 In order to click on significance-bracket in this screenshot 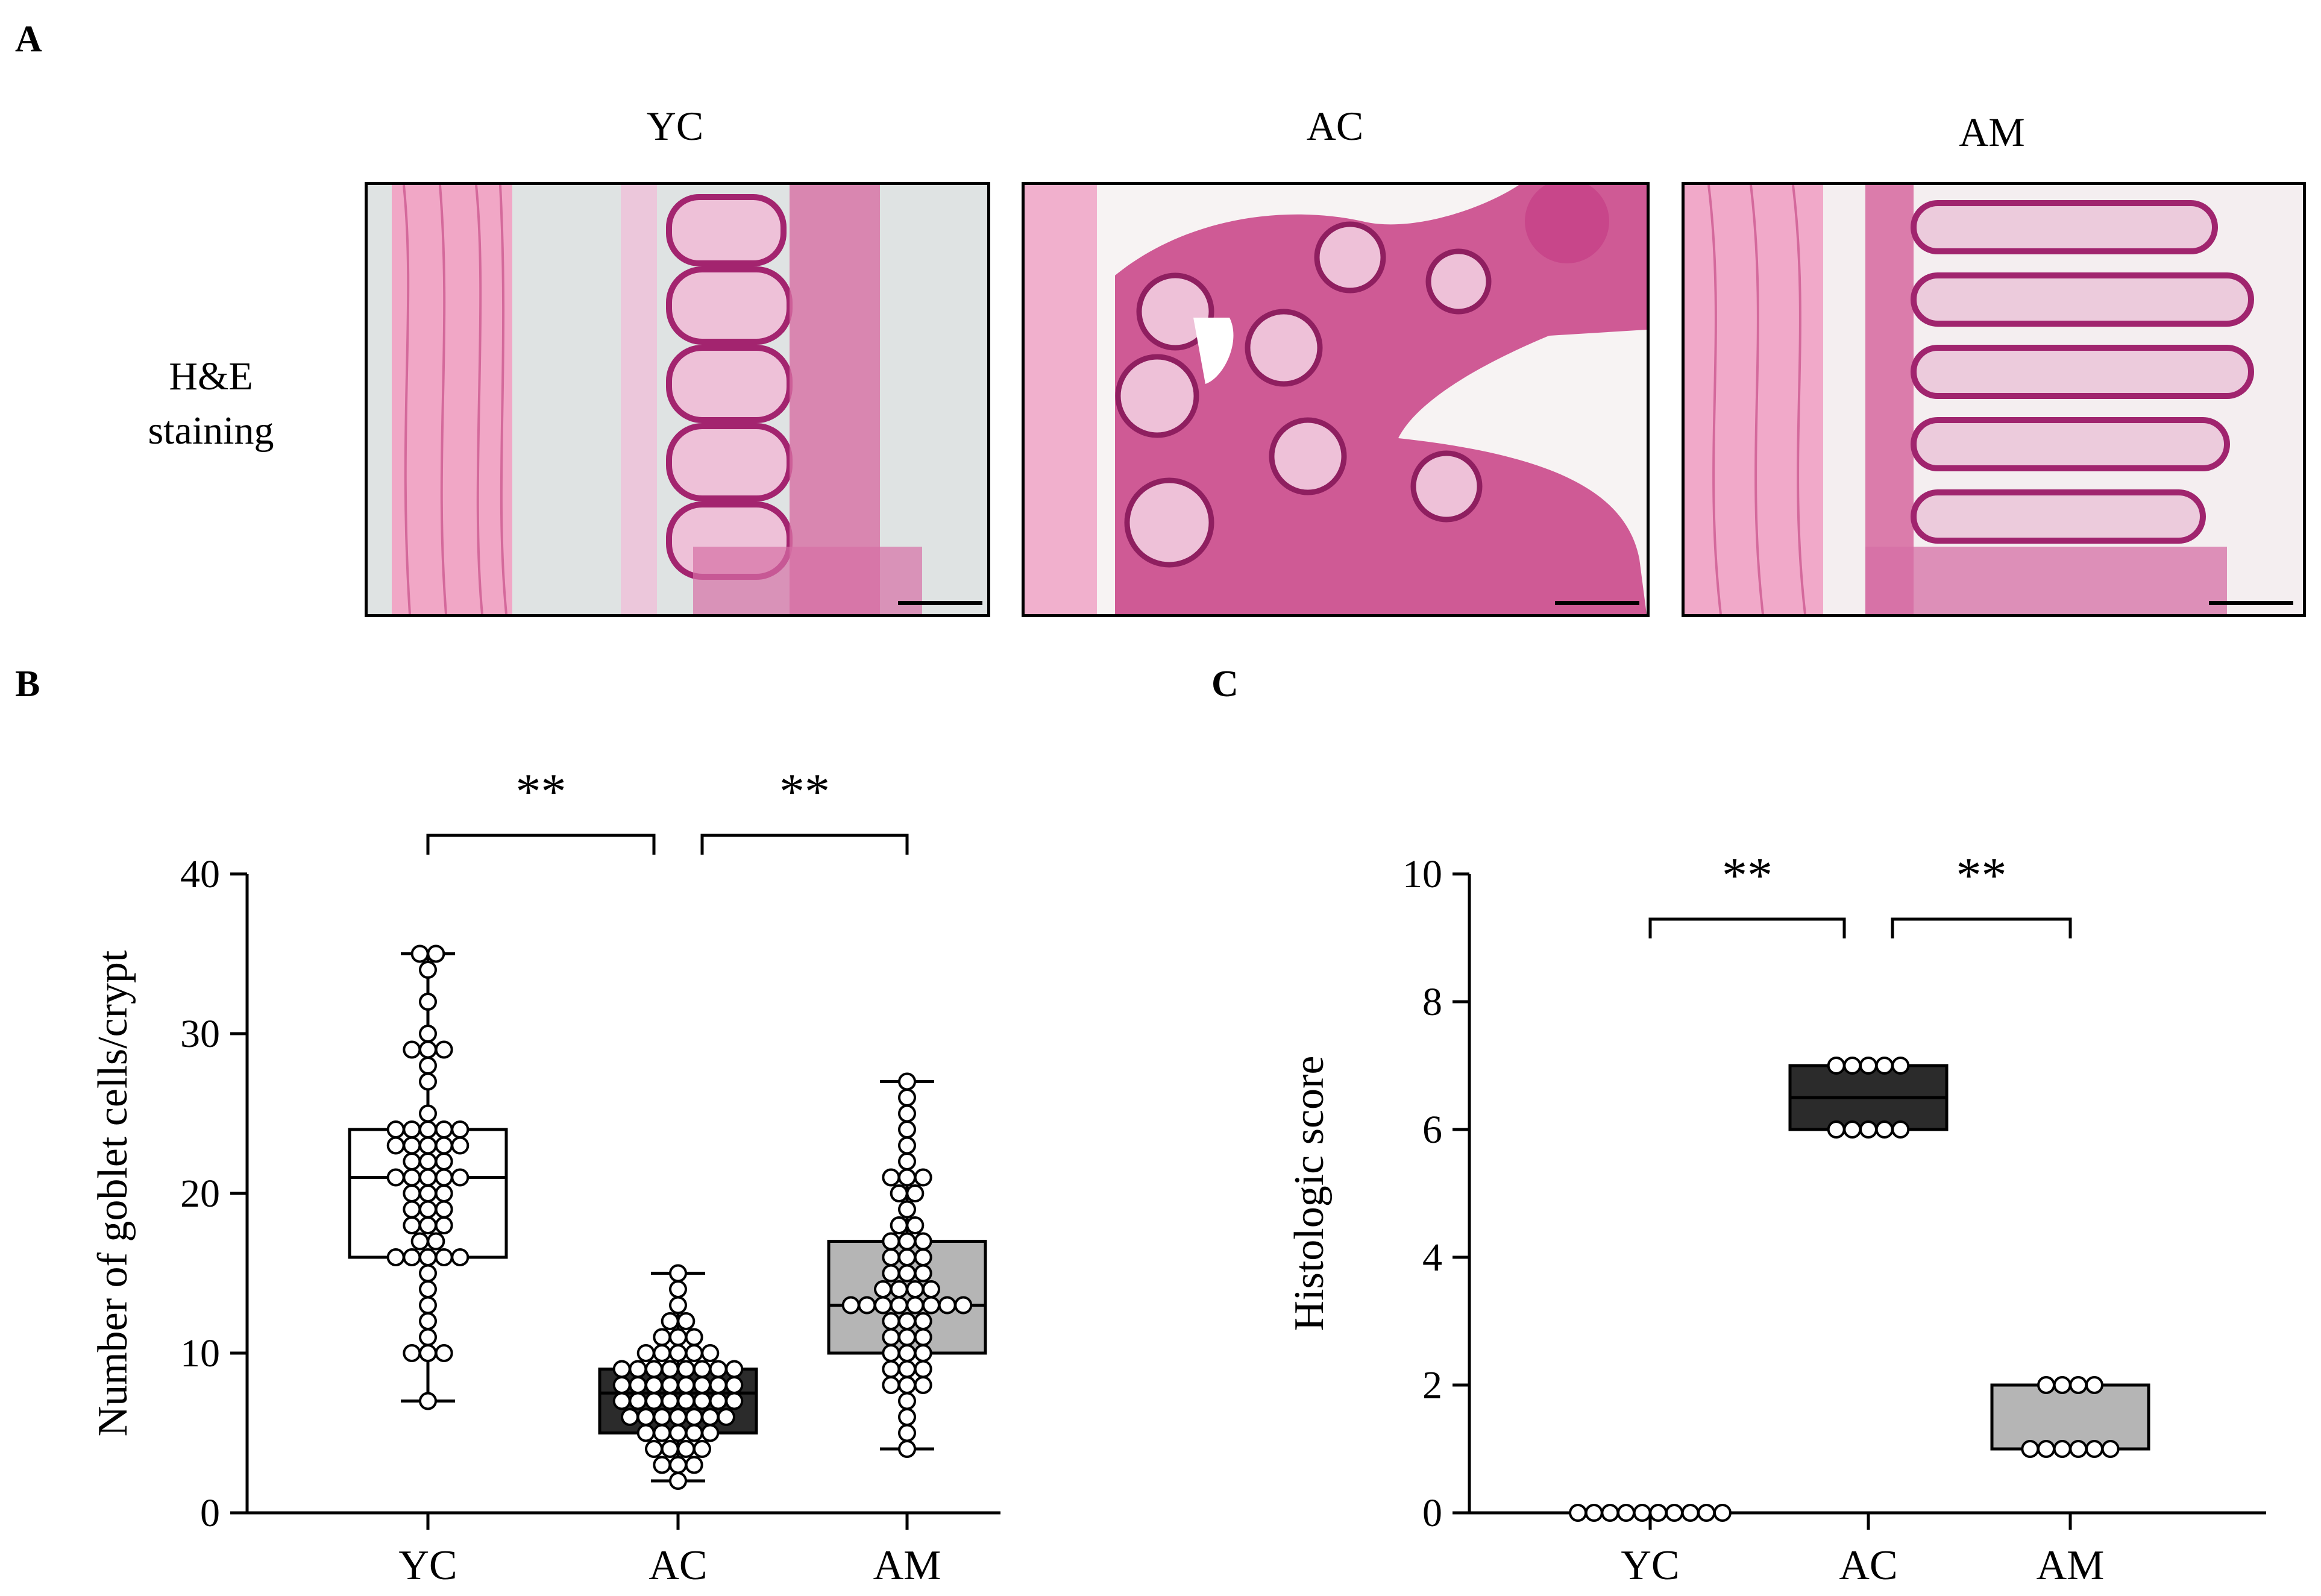, I will do `click(541, 845)`.